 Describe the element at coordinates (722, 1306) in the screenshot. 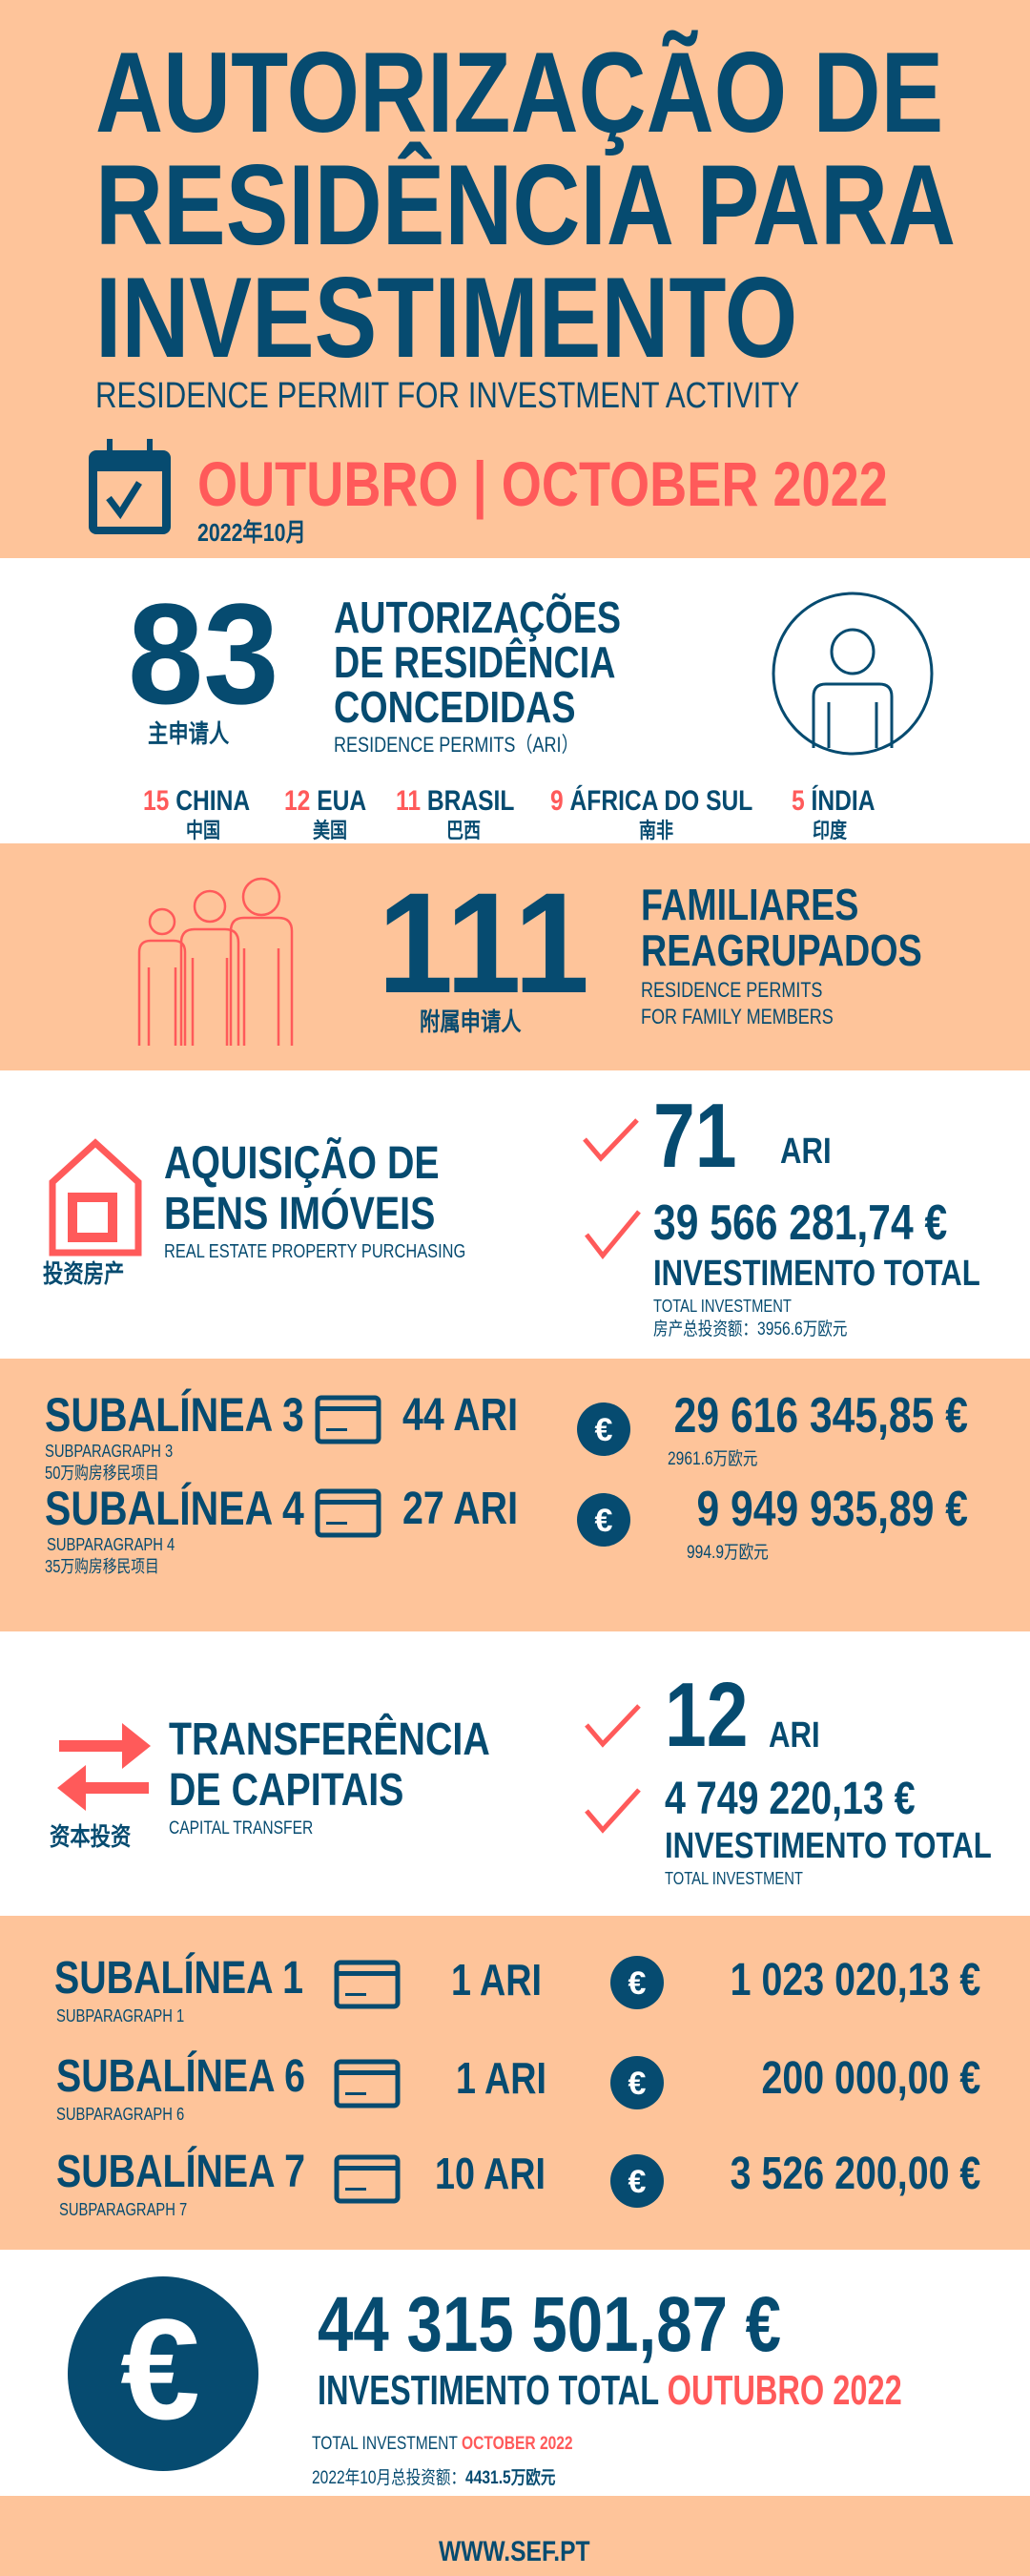

I see `real-estate-total-en: TOTAL INVESTMENT` at that location.